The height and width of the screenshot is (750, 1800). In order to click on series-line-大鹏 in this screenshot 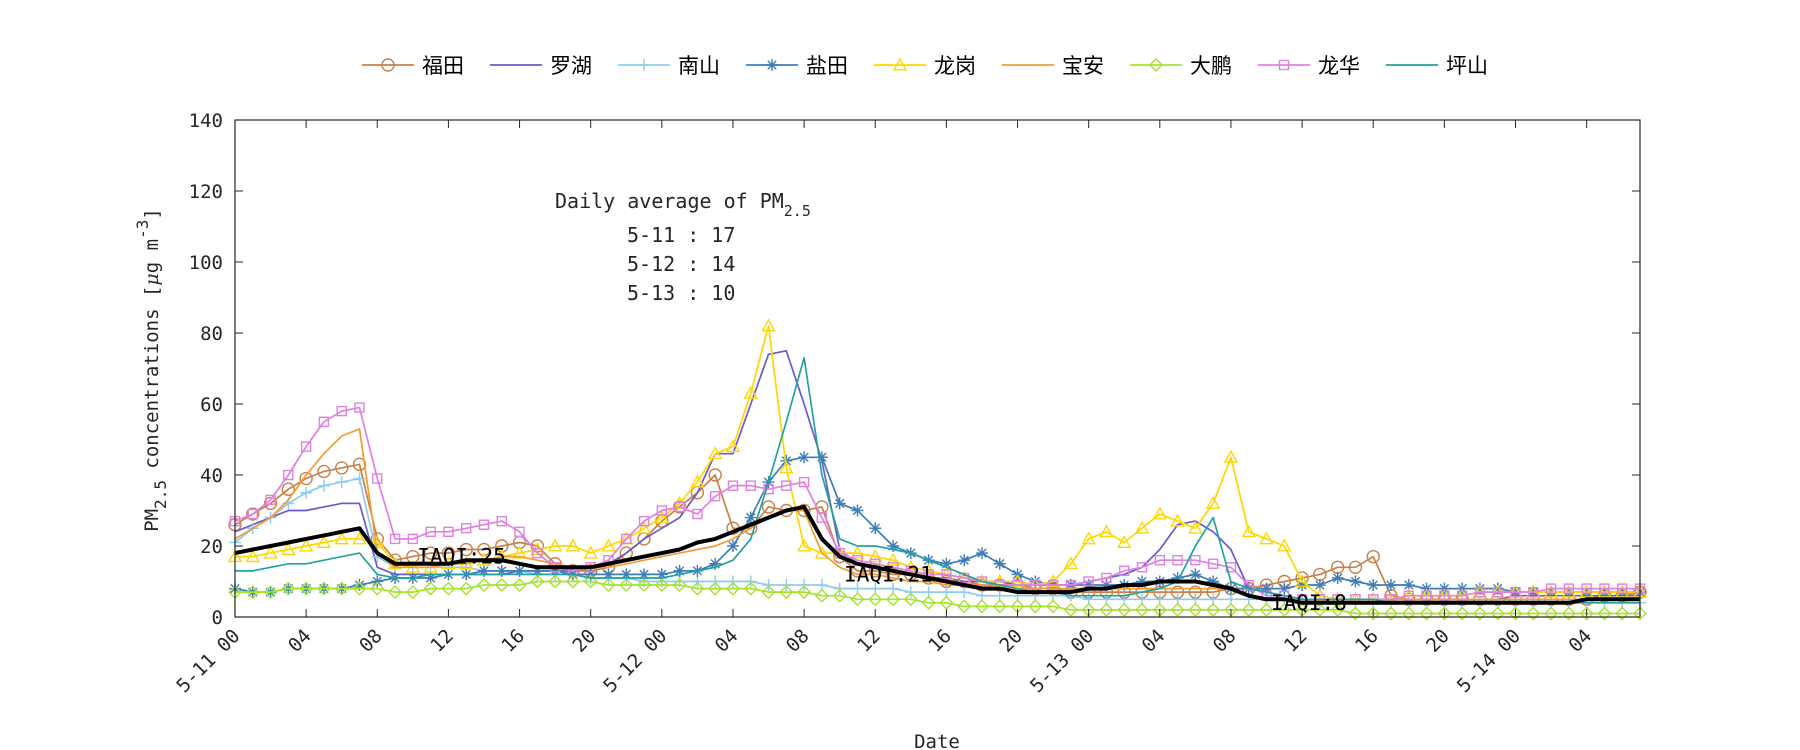, I will do `click(937, 597)`.